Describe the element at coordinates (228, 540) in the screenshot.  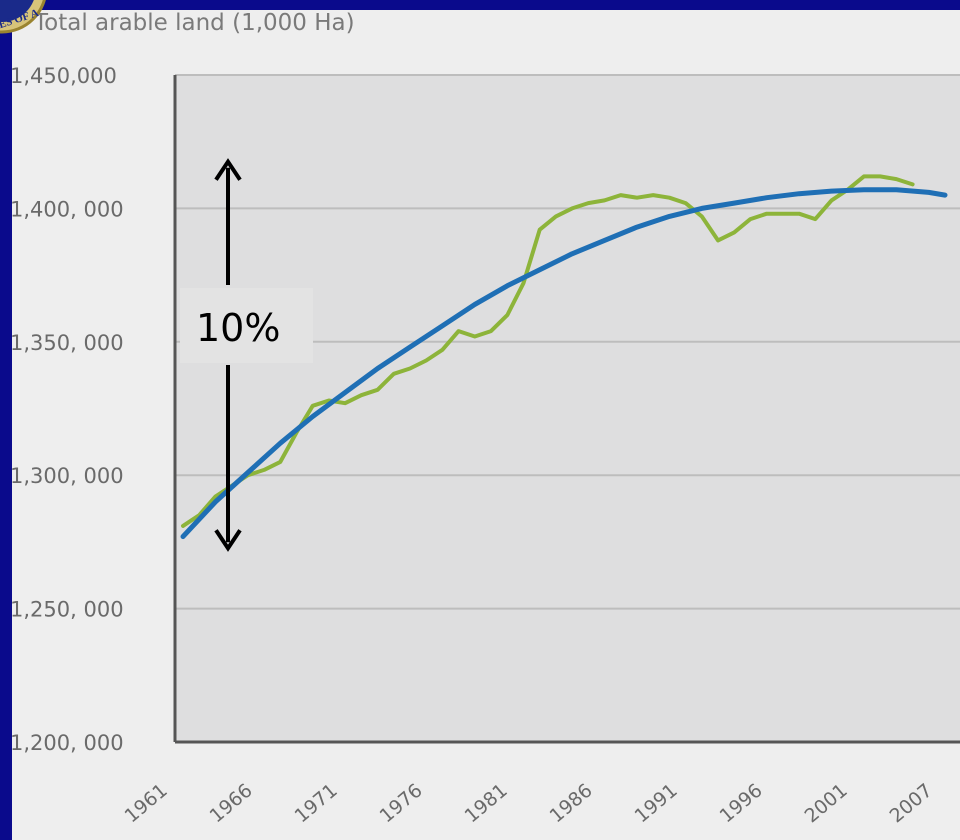
I see `annotation-arrowhead-down` at that location.